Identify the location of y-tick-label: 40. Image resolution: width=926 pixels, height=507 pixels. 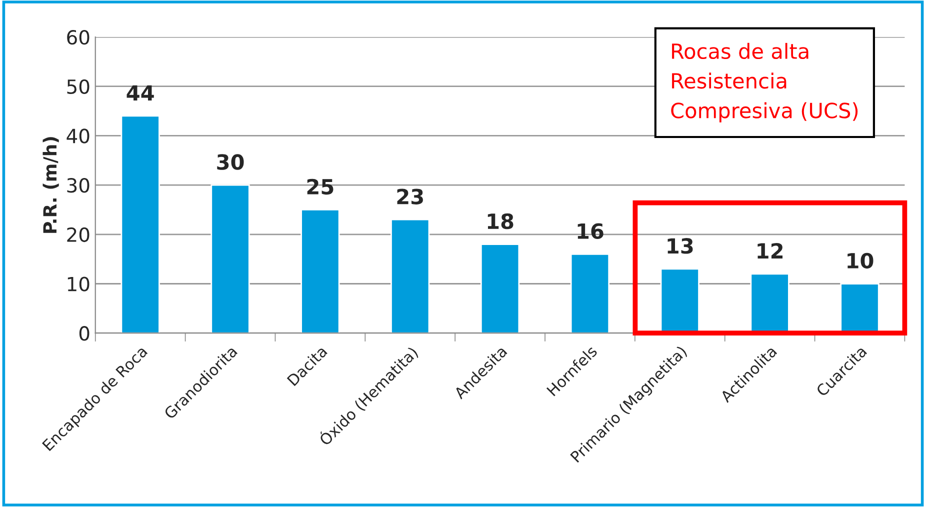
(78, 136).